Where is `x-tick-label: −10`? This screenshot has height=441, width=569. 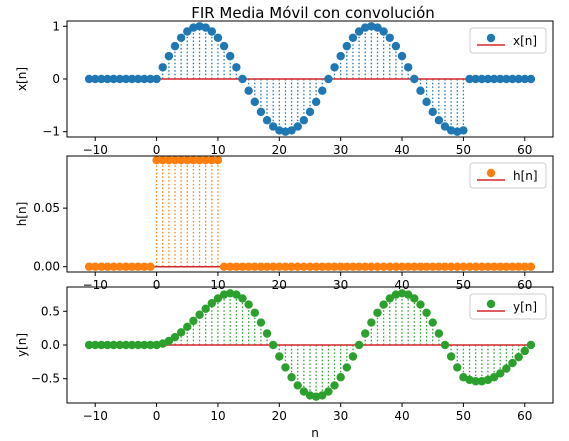 x-tick-label: −10 is located at coordinates (95, 150).